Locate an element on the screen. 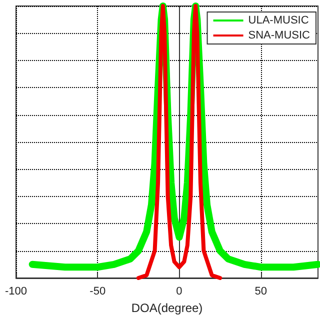  x-tick-label: -50 is located at coordinates (98, 292).